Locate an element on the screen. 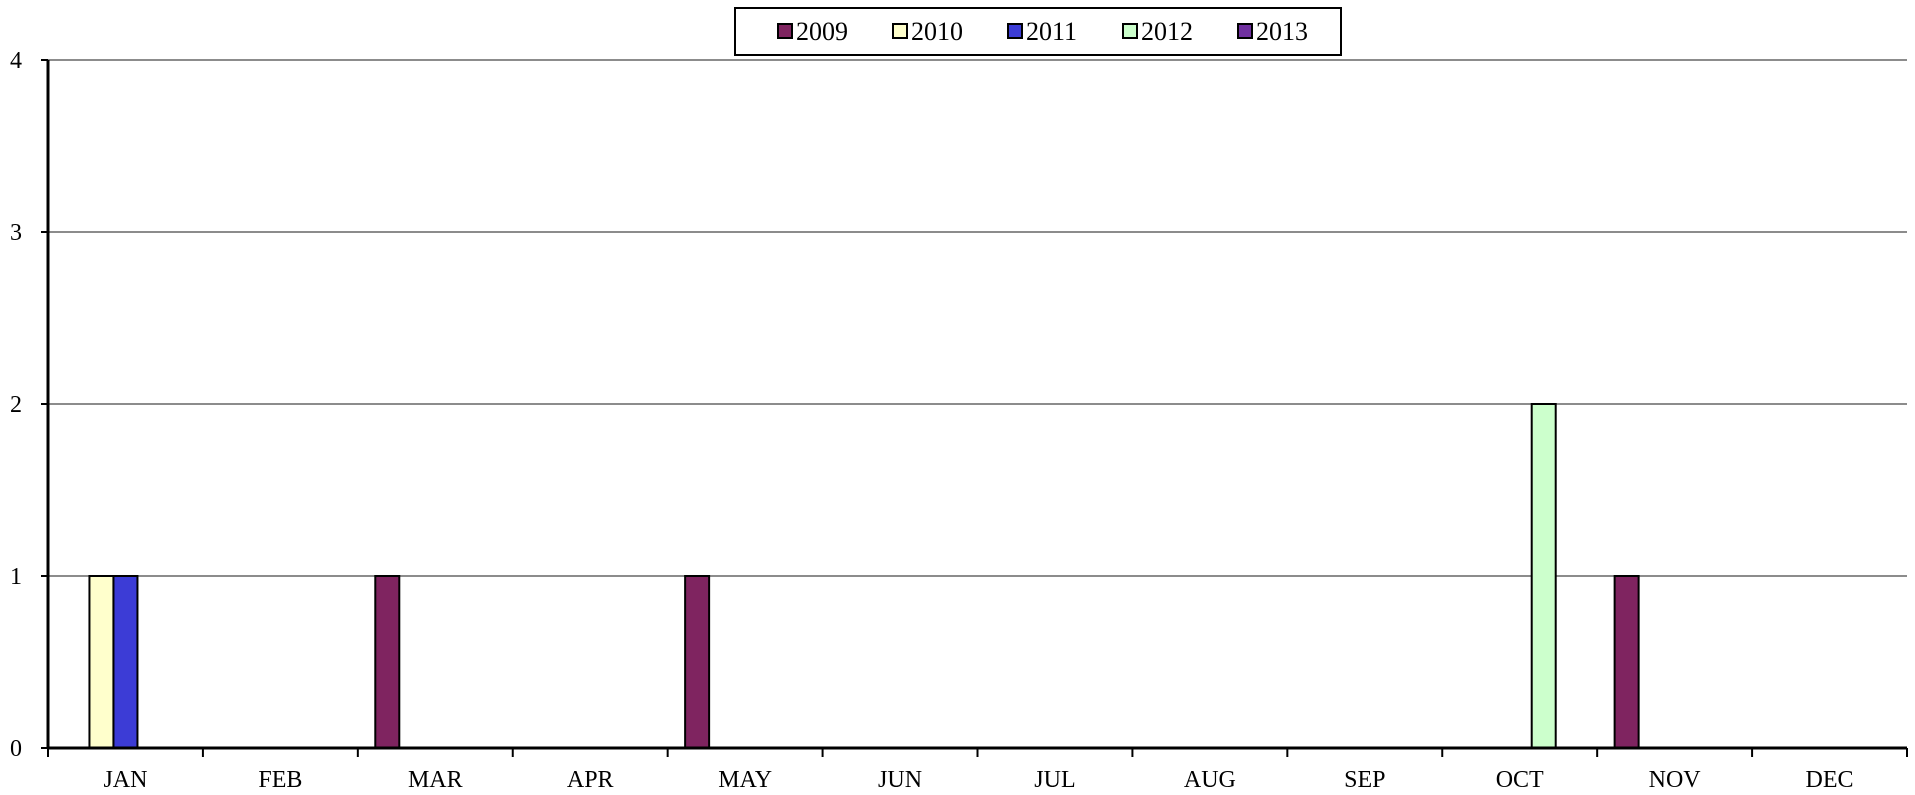 This screenshot has width=1915, height=795. legend: 2009 2010 2011 2012 2013 is located at coordinates (1038, 31).